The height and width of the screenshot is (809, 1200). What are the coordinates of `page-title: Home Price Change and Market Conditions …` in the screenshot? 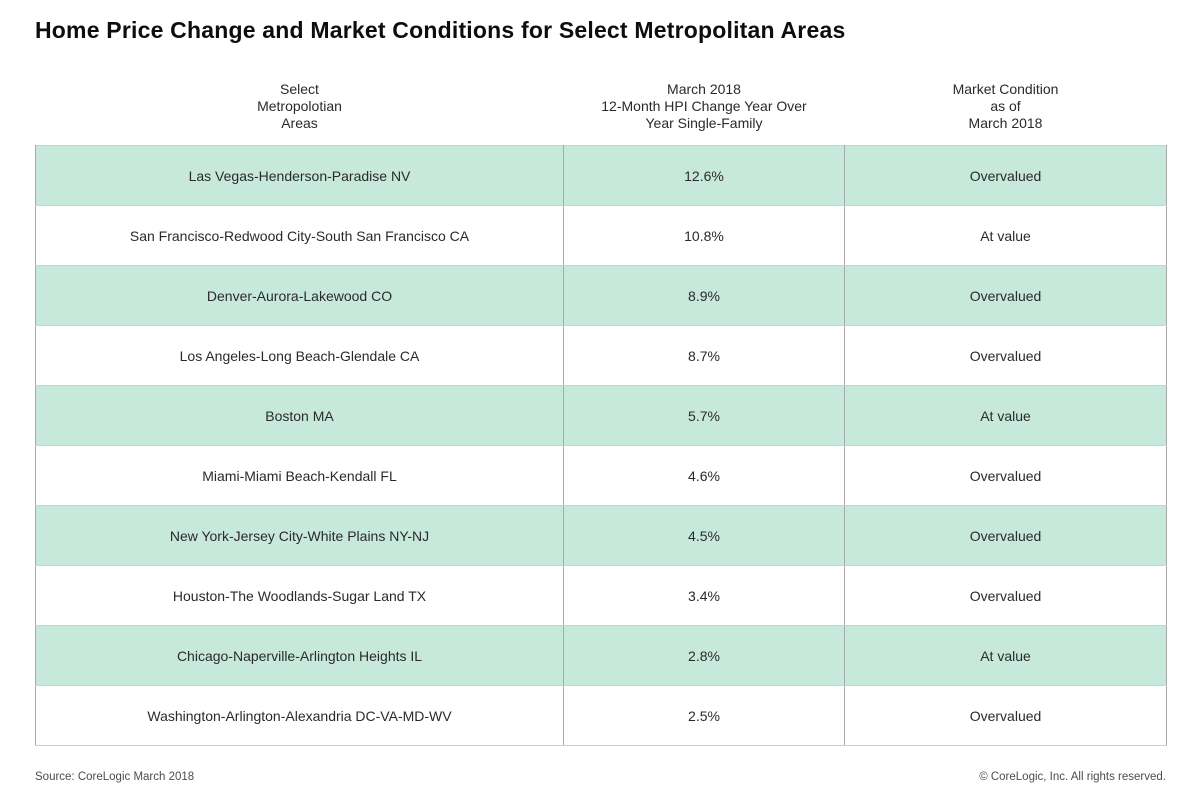 It's located at (440, 30).